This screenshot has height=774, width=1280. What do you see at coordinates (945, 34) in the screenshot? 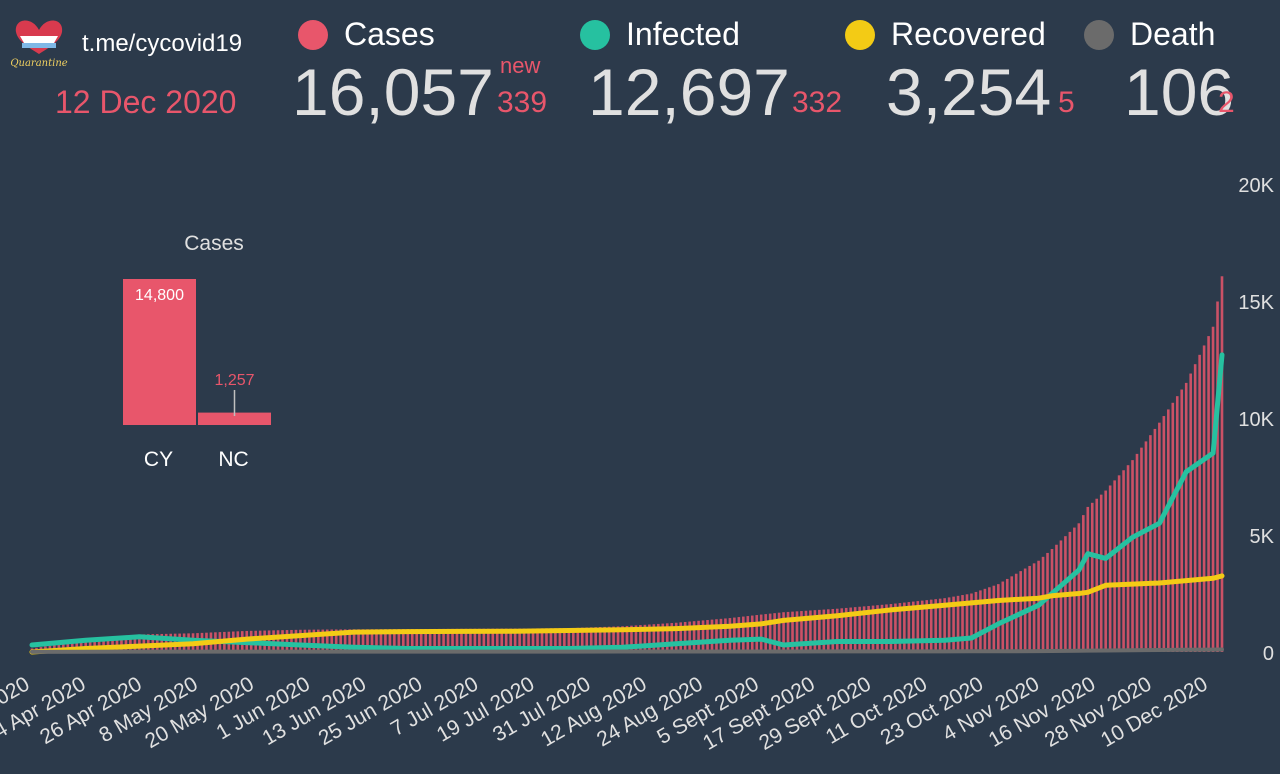
I see `legend-recovered: Recovered` at bounding box center [945, 34].